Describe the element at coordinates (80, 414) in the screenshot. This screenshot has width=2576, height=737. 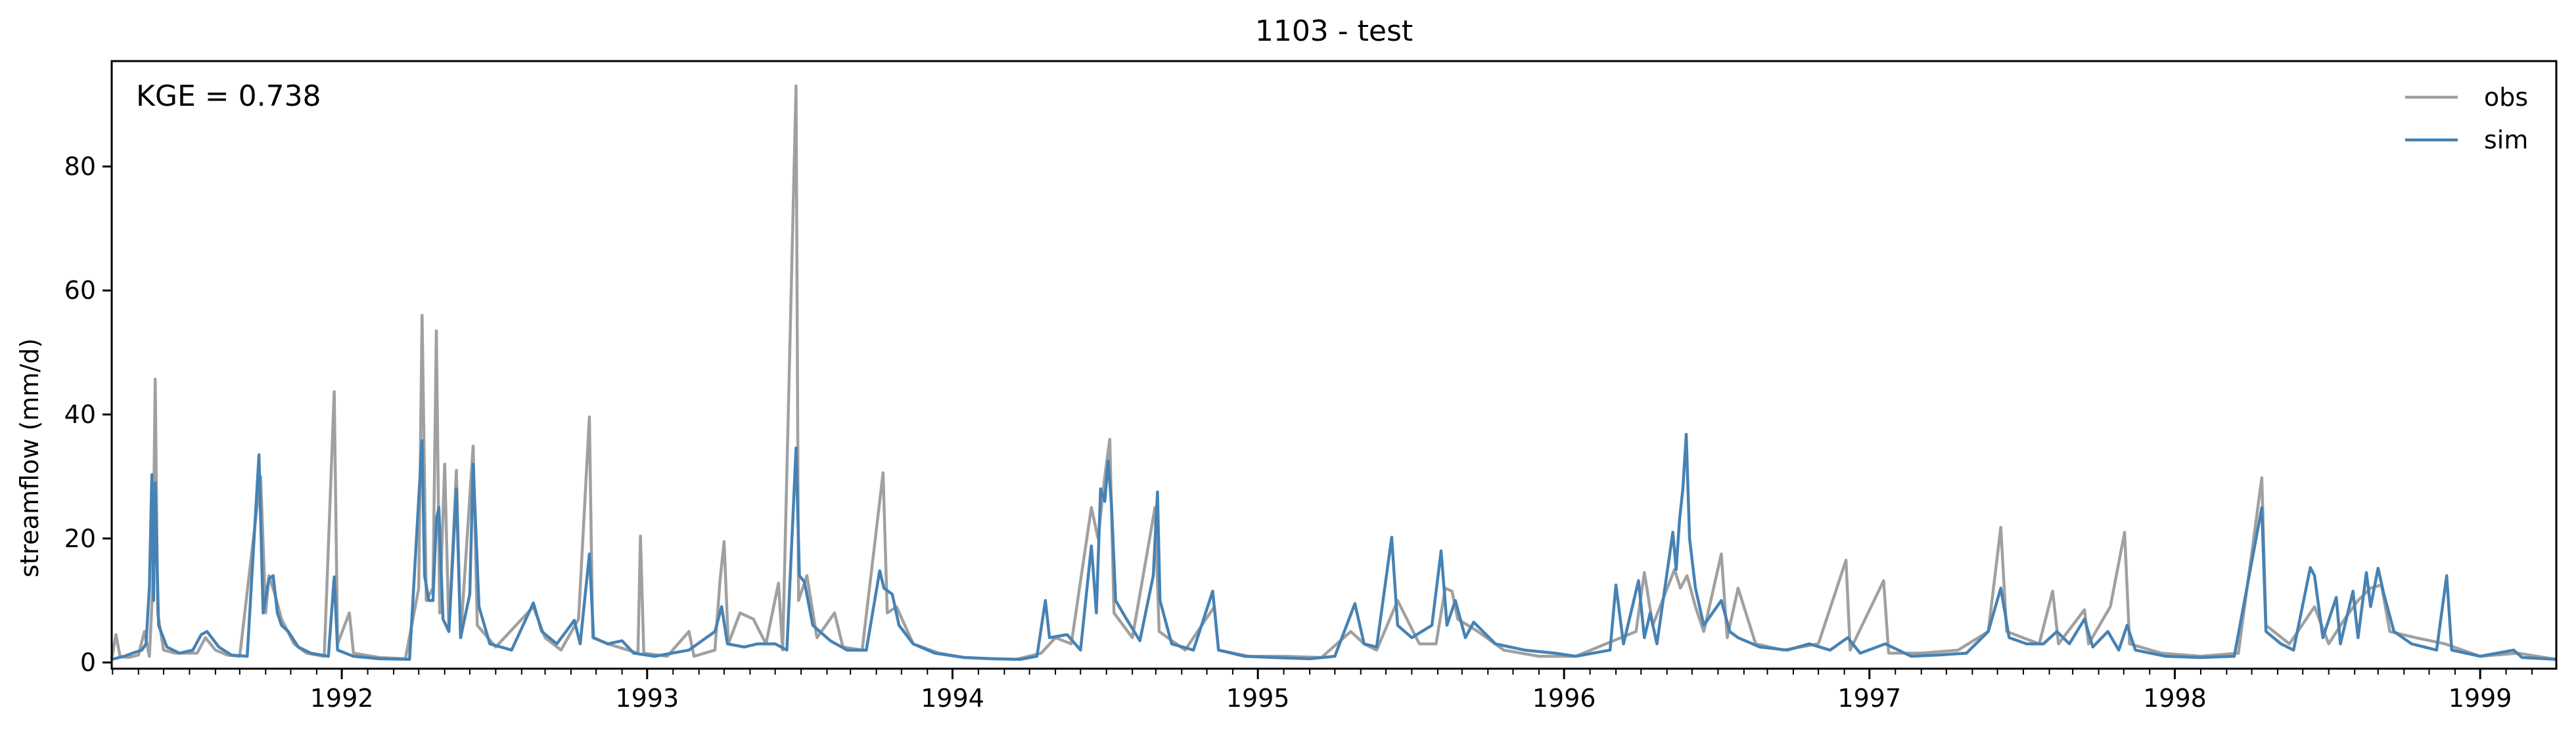
I see `y-tick-label: 40` at that location.